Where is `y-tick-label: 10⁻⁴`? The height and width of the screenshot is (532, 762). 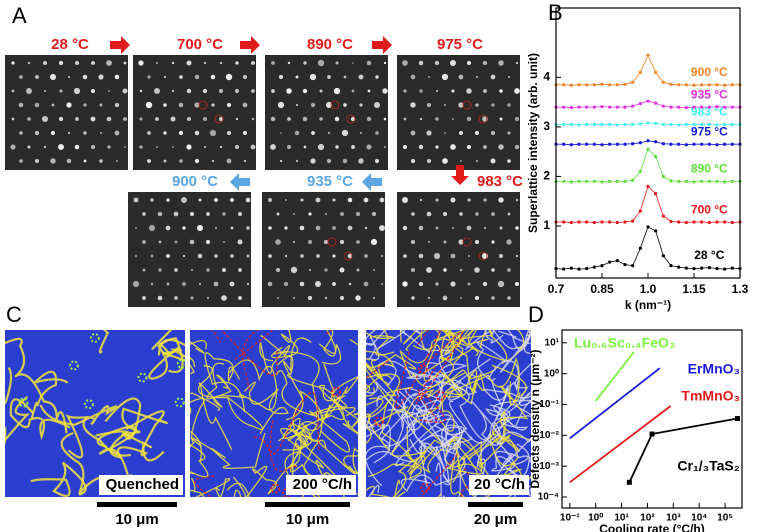 y-tick-label: 10⁻⁴ is located at coordinates (548, 497).